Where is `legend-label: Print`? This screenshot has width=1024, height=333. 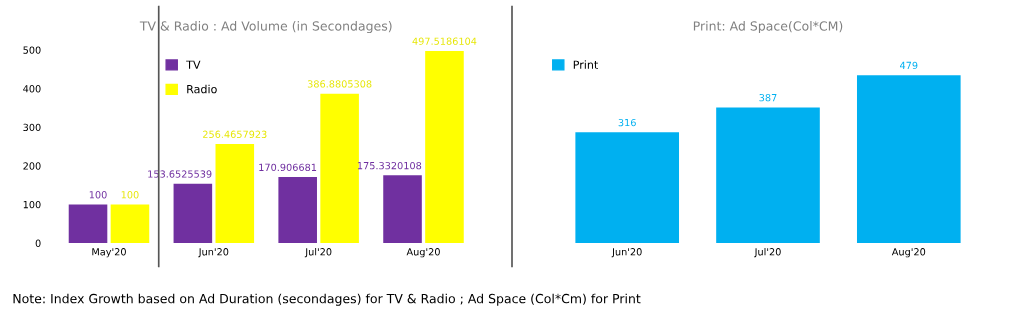
legend-label: Print is located at coordinates (586, 64).